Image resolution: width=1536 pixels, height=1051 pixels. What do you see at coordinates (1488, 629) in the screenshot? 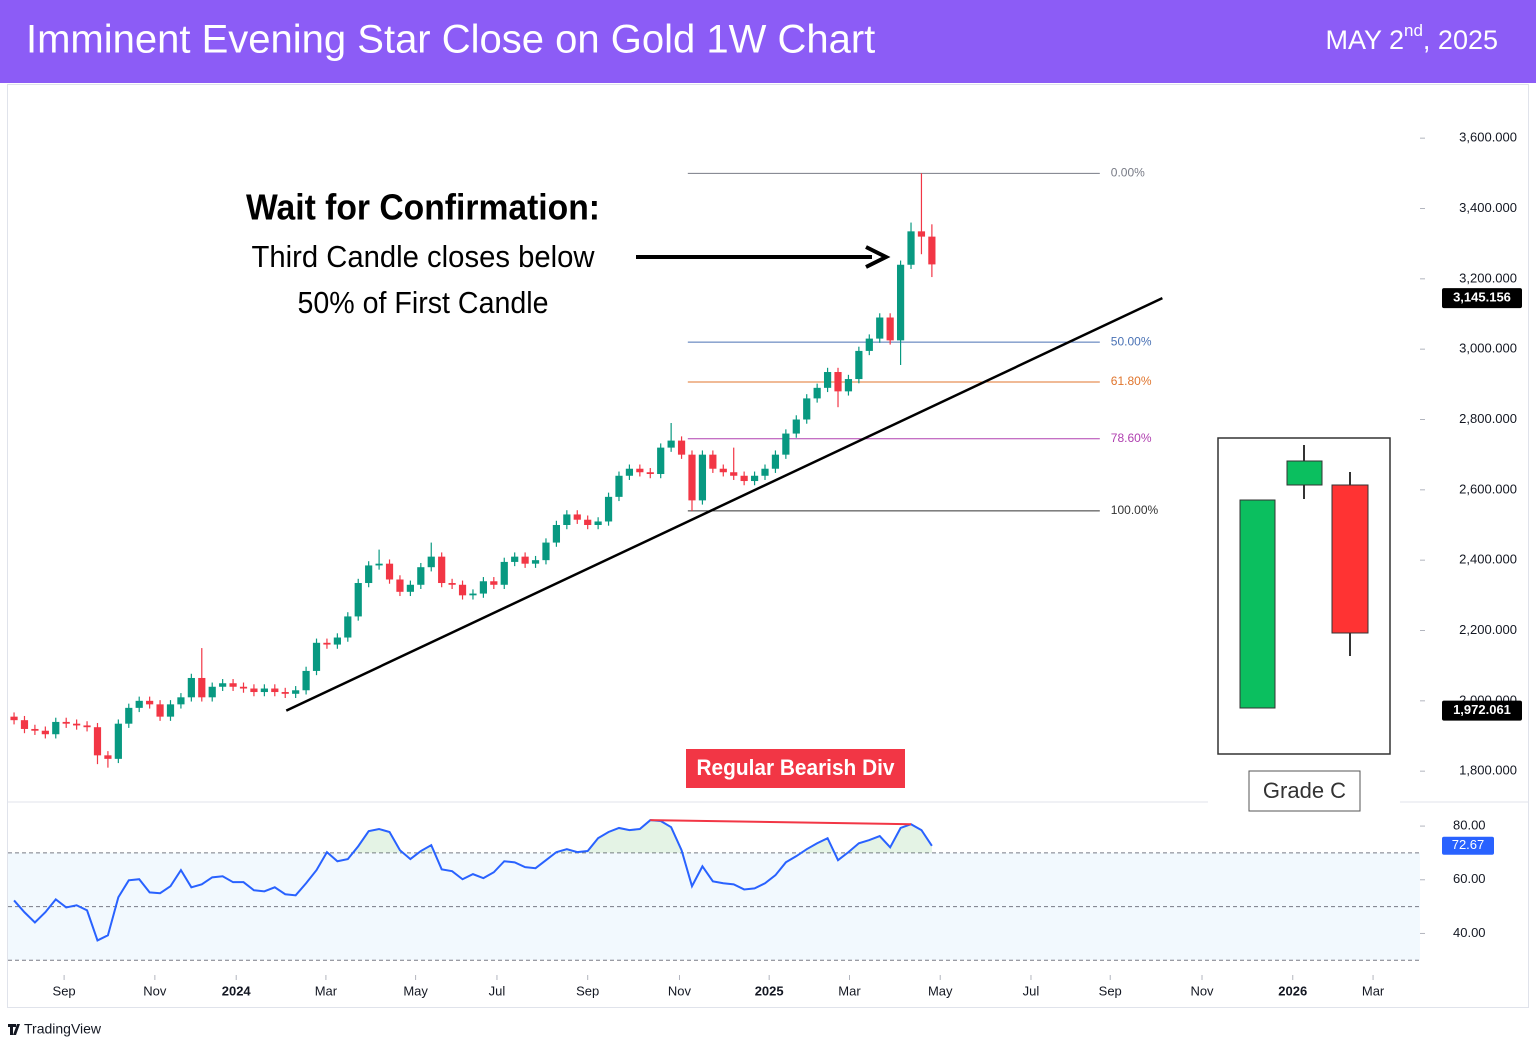
I see `y-tick-label: 2,200.000` at bounding box center [1488, 629].